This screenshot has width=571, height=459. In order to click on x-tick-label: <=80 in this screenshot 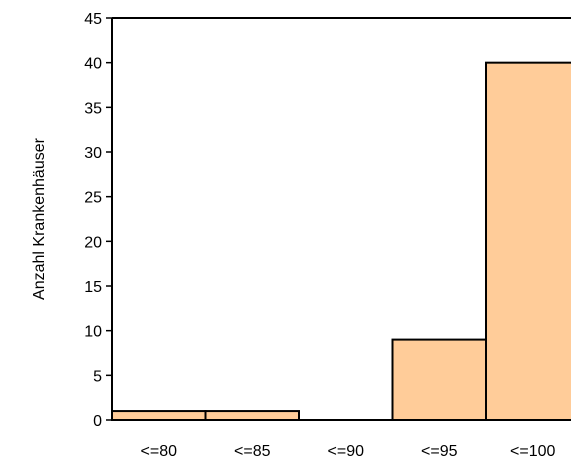, I will do `click(159, 451)`.